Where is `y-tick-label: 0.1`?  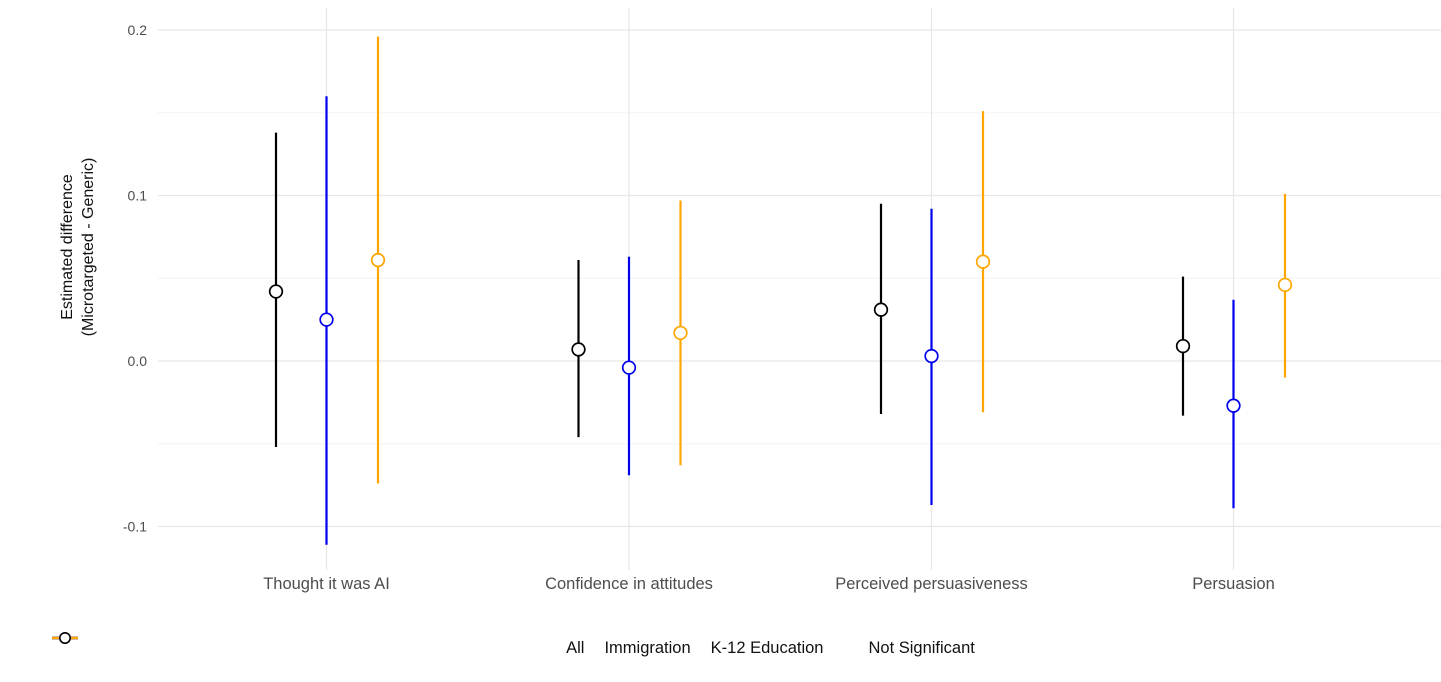 y-tick-label: 0.1 is located at coordinates (138, 196).